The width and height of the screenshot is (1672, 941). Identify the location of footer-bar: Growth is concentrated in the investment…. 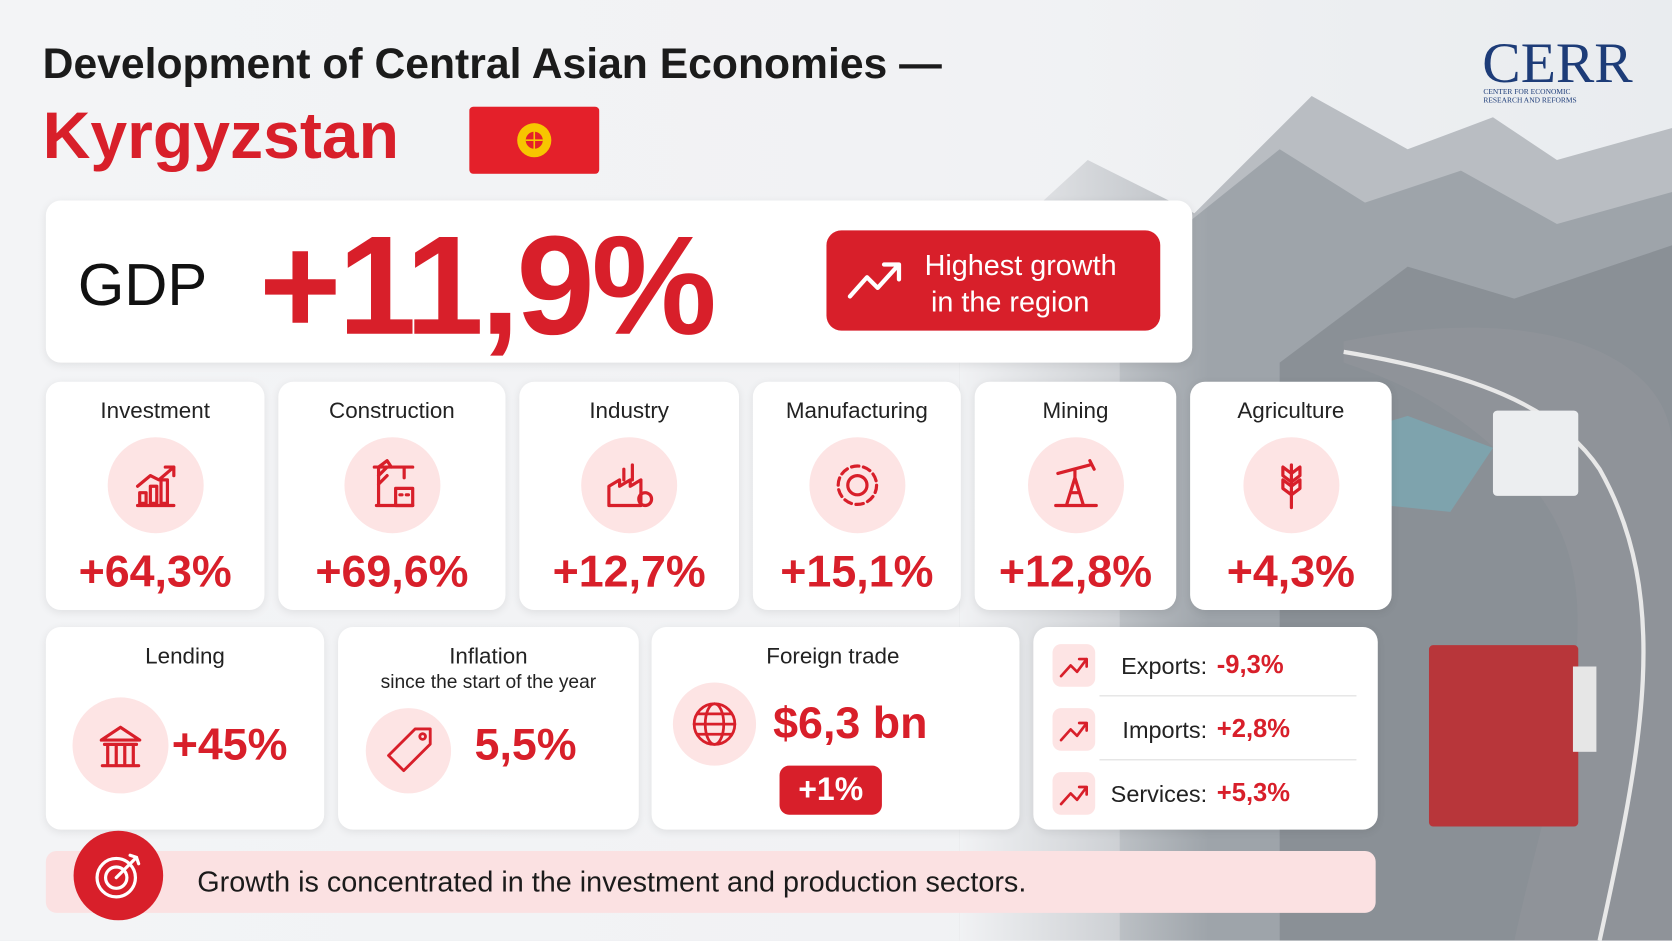
(710, 881).